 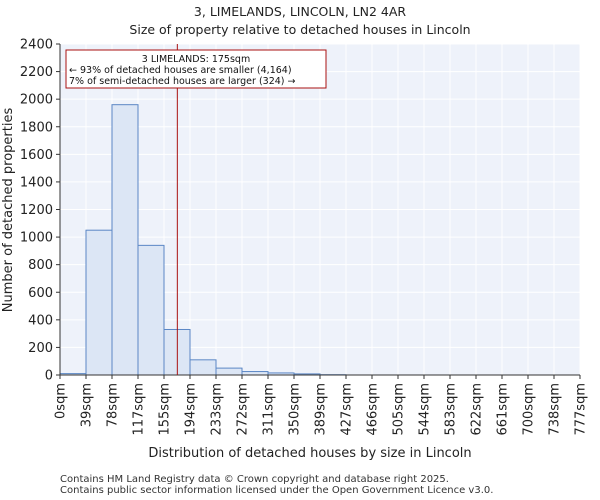 What do you see at coordinates (36, 100) in the screenshot?
I see `y-tick-label: 2000` at bounding box center [36, 100].